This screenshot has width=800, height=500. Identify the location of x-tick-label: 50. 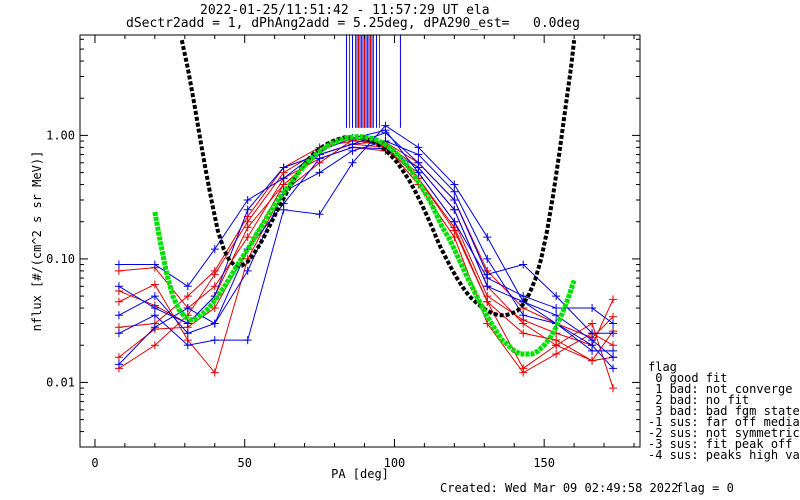
(244, 463).